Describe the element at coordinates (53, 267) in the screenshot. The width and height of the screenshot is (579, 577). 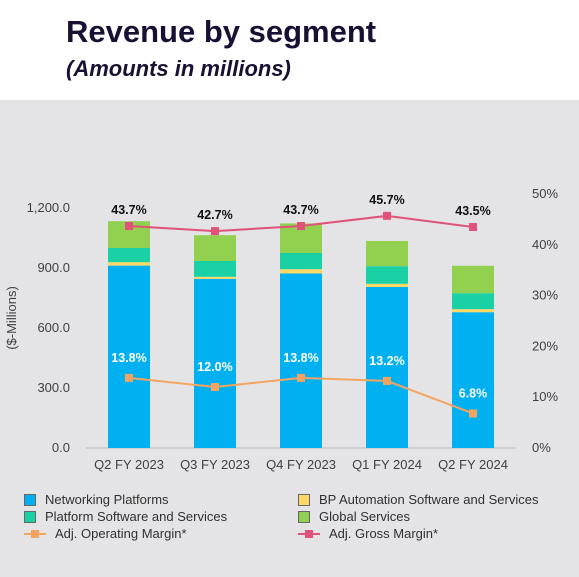
I see `y-tick-label: 900.0` at that location.